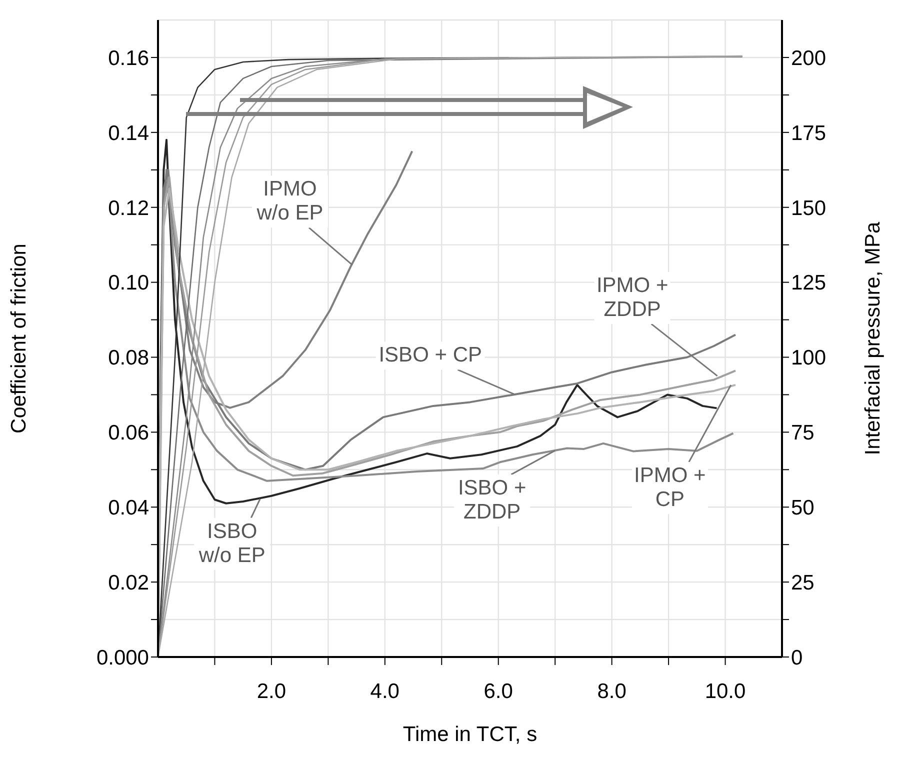 The width and height of the screenshot is (902, 759). What do you see at coordinates (725, 691) in the screenshot?
I see `x-tick-label: 10.0` at bounding box center [725, 691].